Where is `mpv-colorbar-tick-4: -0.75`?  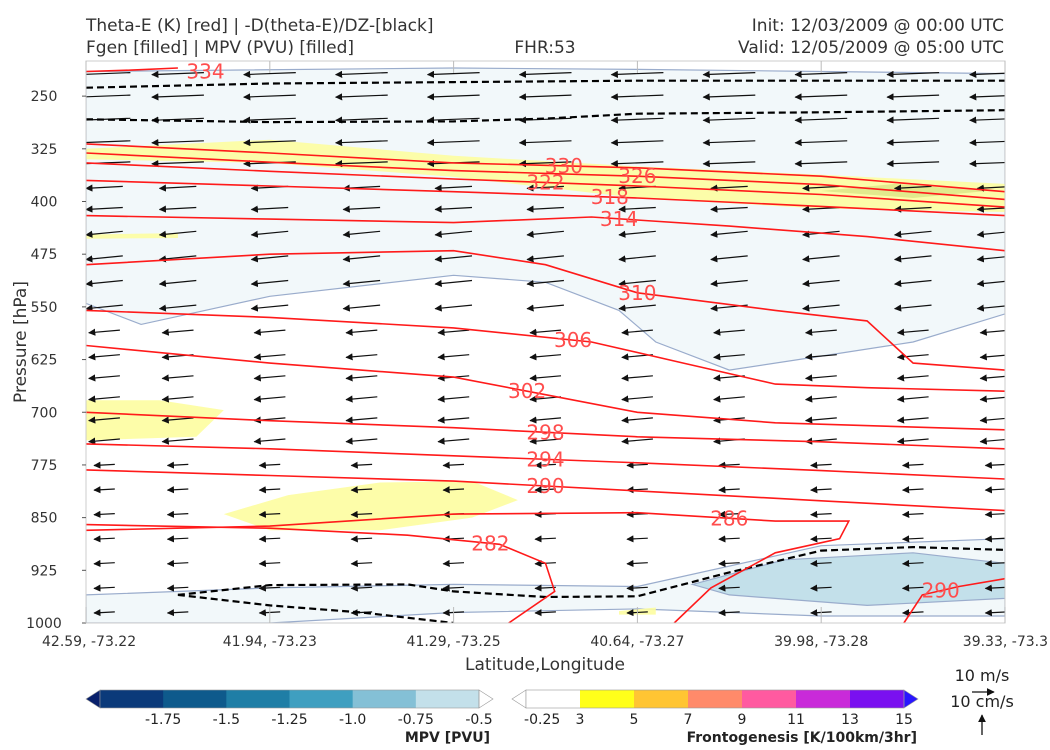
mpv-colorbar-tick-4: -0.75 is located at coordinates (416, 720).